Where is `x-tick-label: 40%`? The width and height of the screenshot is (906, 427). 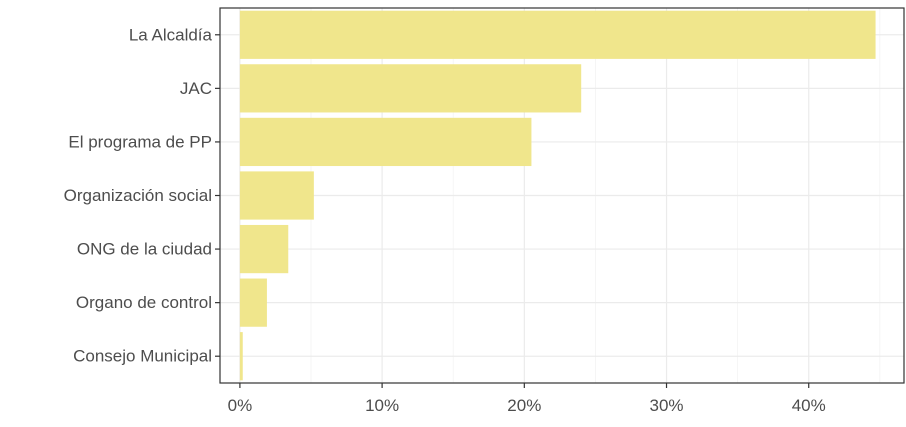 x-tick-label: 40% is located at coordinates (809, 405).